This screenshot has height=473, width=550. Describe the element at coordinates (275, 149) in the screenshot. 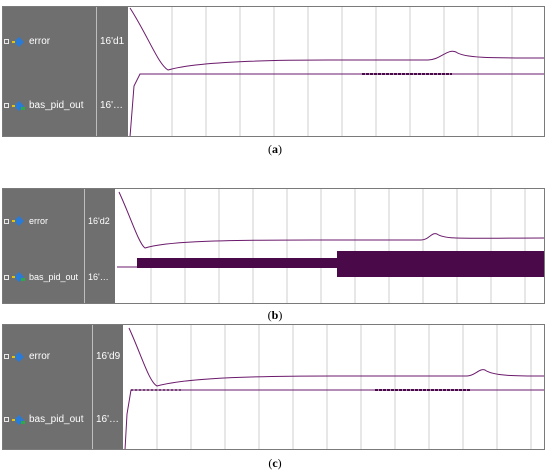

I see `panel-caption-a: (a)` at that location.